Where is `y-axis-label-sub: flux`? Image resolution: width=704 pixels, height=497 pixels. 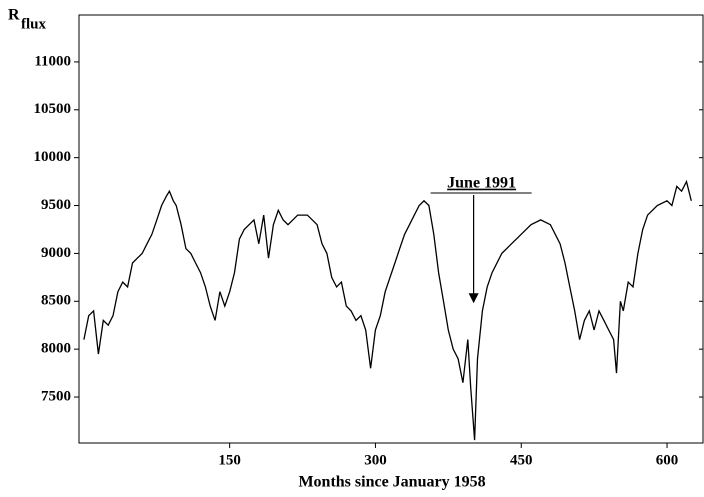
y-axis-label-sub: flux is located at coordinates (34, 24).